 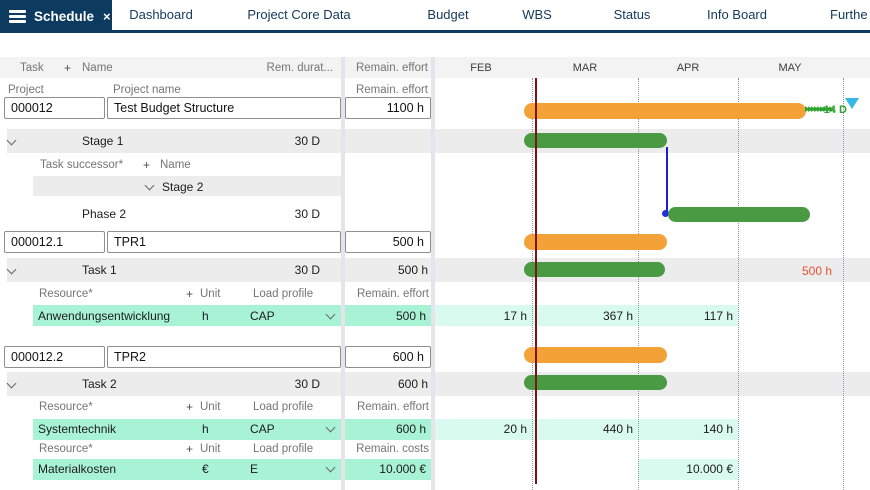 I want to click on resource1-gantt-band, so click(x=586, y=315).